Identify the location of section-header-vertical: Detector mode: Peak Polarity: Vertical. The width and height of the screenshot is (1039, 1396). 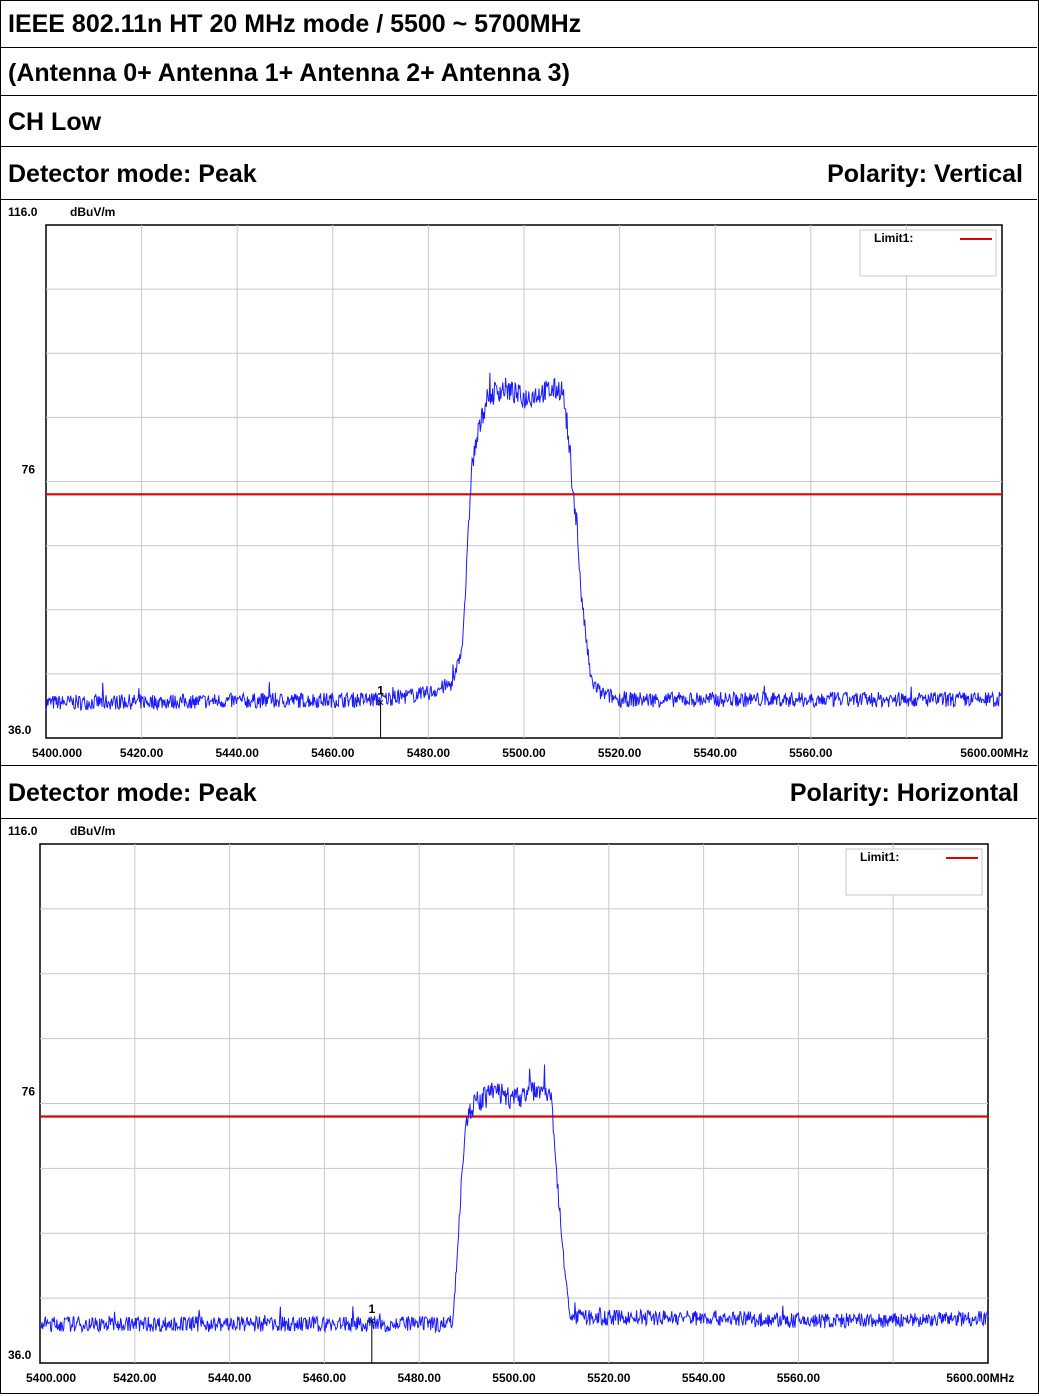
(518, 173).